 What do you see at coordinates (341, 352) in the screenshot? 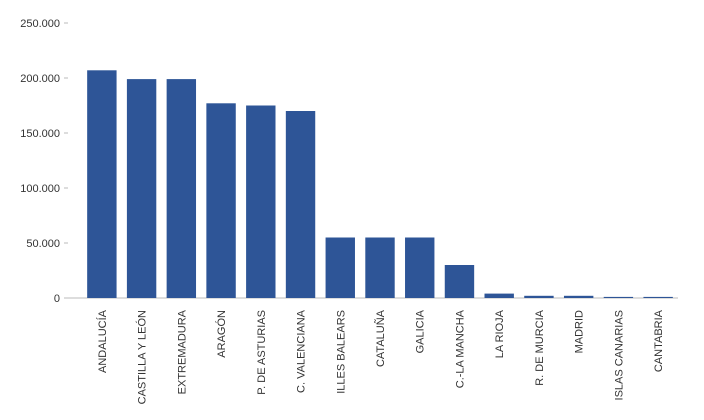
I see `x-tick-label: ILLES BALEARS` at bounding box center [341, 352].